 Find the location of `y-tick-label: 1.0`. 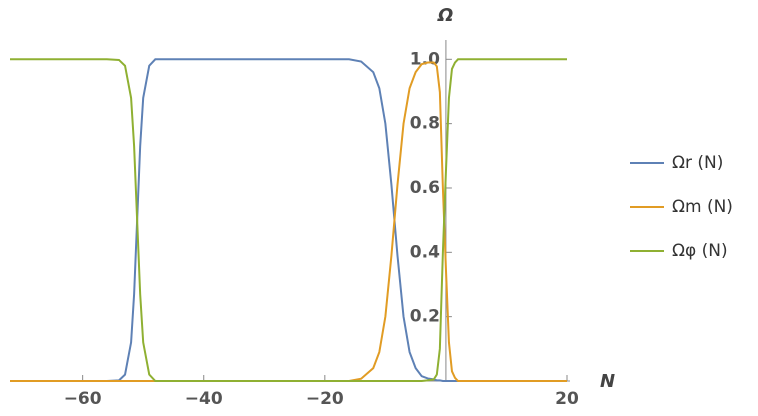

y-tick-label: 1.0 is located at coordinates (425, 59).